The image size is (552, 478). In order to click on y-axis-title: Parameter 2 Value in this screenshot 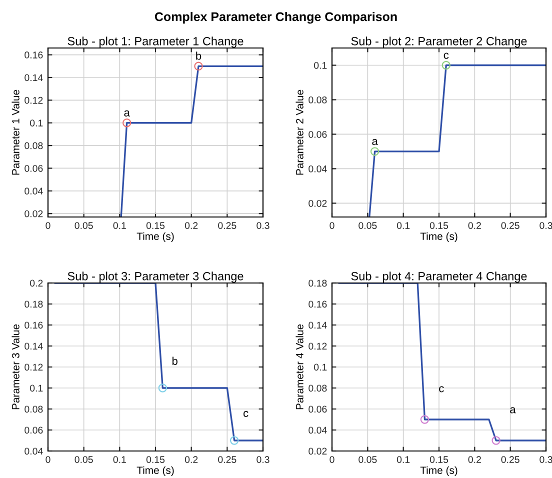, I will do `click(300, 132)`.